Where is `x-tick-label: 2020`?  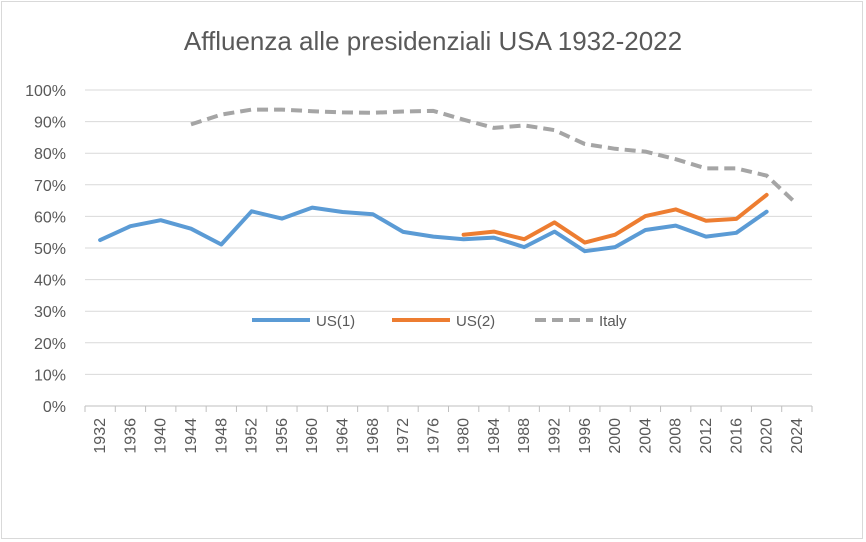 x-tick-label: 2020 is located at coordinates (767, 436).